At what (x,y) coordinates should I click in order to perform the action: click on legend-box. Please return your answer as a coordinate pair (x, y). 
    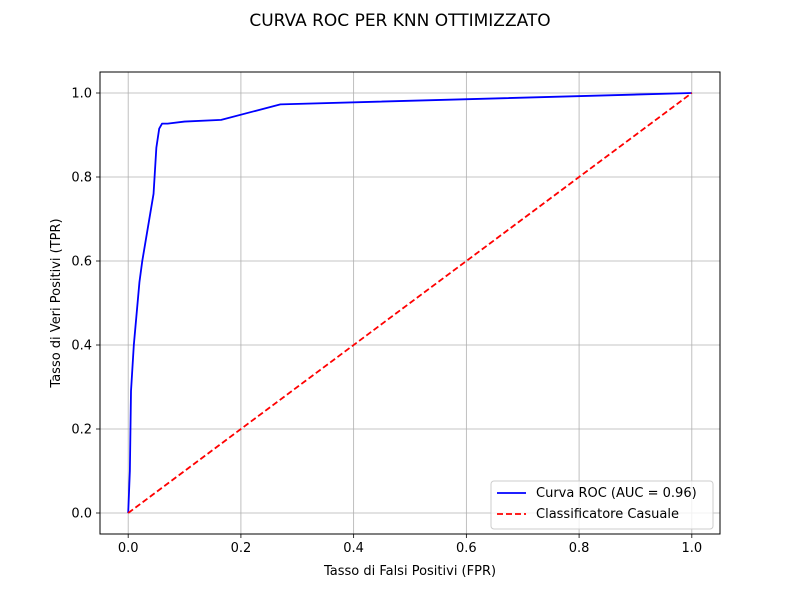
    Looking at the image, I should click on (602, 505).